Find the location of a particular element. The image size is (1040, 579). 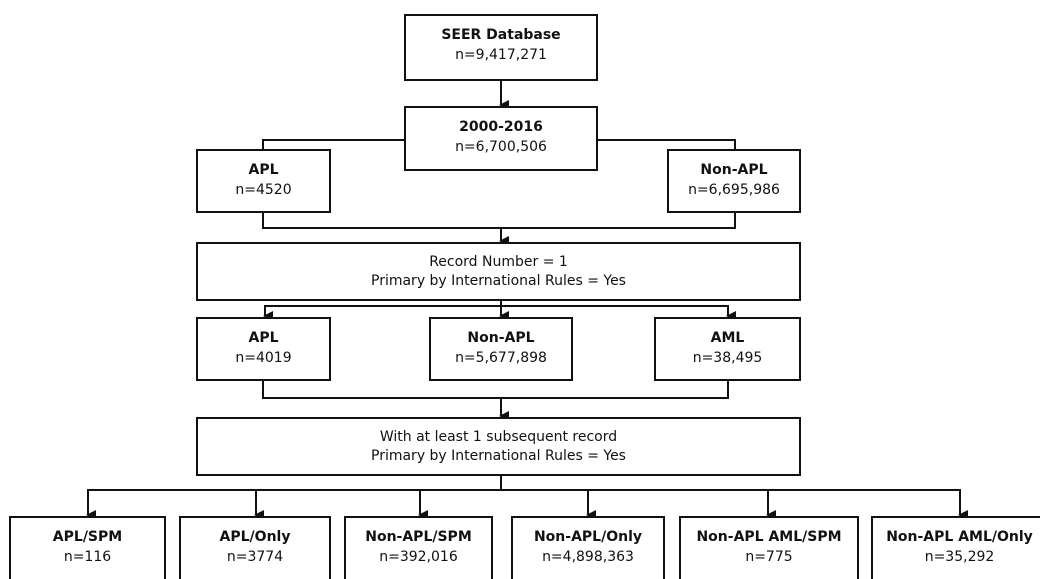

box-title: APL/SPM is located at coordinates (87, 537).